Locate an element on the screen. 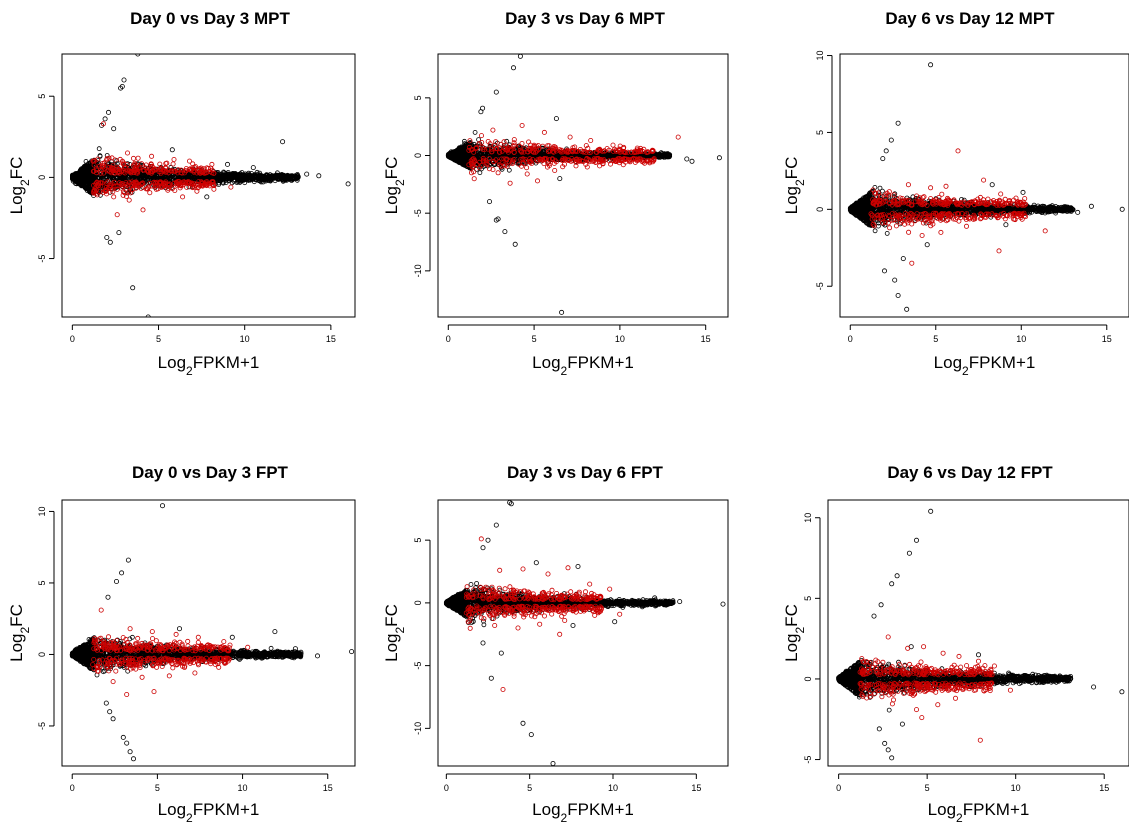 The image size is (1129, 823). panel-title: Day 6 vs Day 12 MPT is located at coordinates (970, 18).